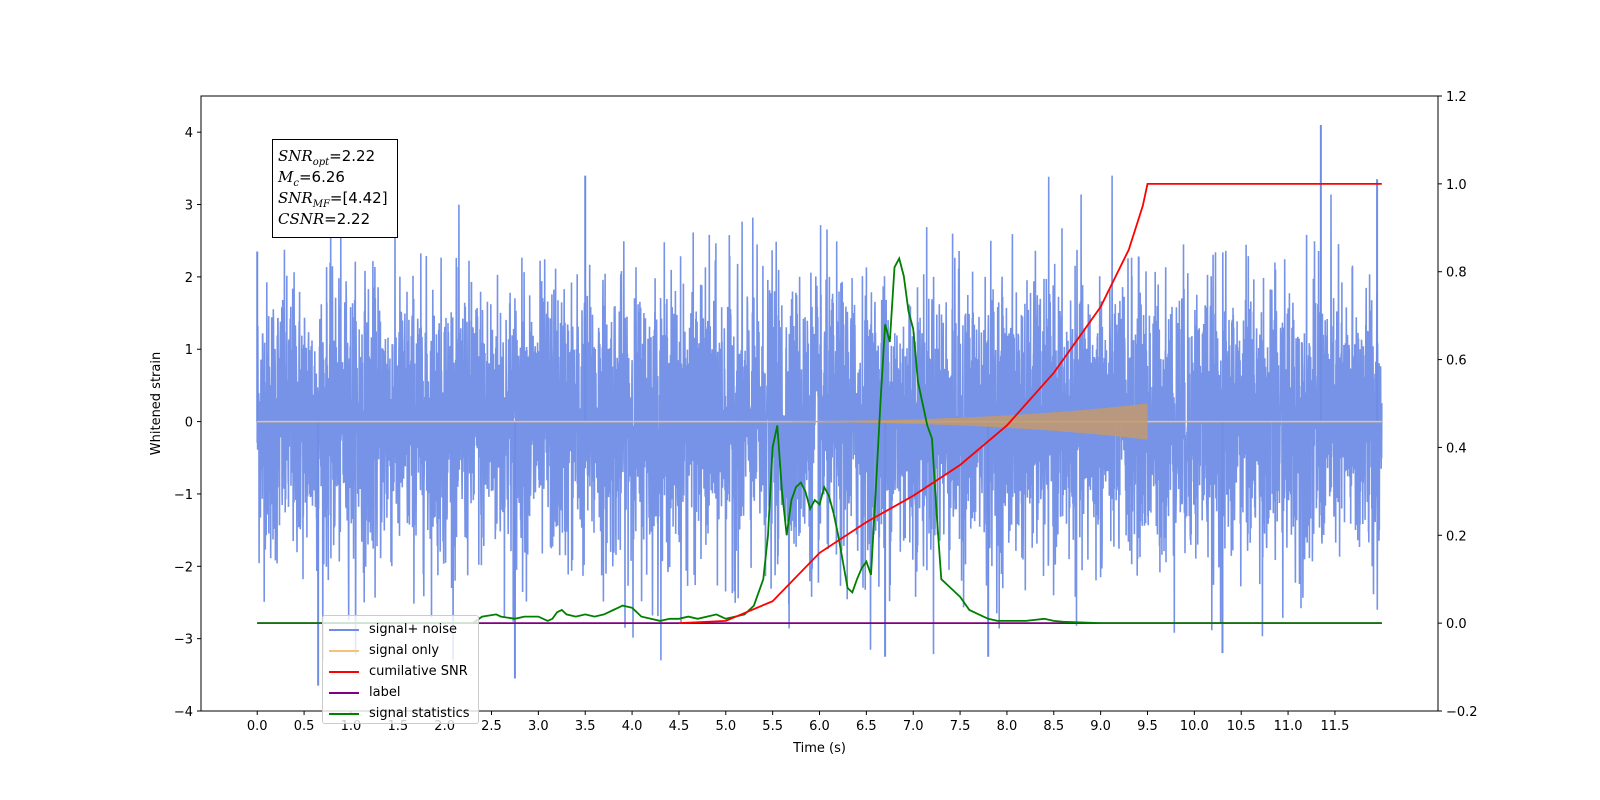 The width and height of the screenshot is (1600, 800). I want to click on legend-item-signal-only: signal only, so click(400, 650).